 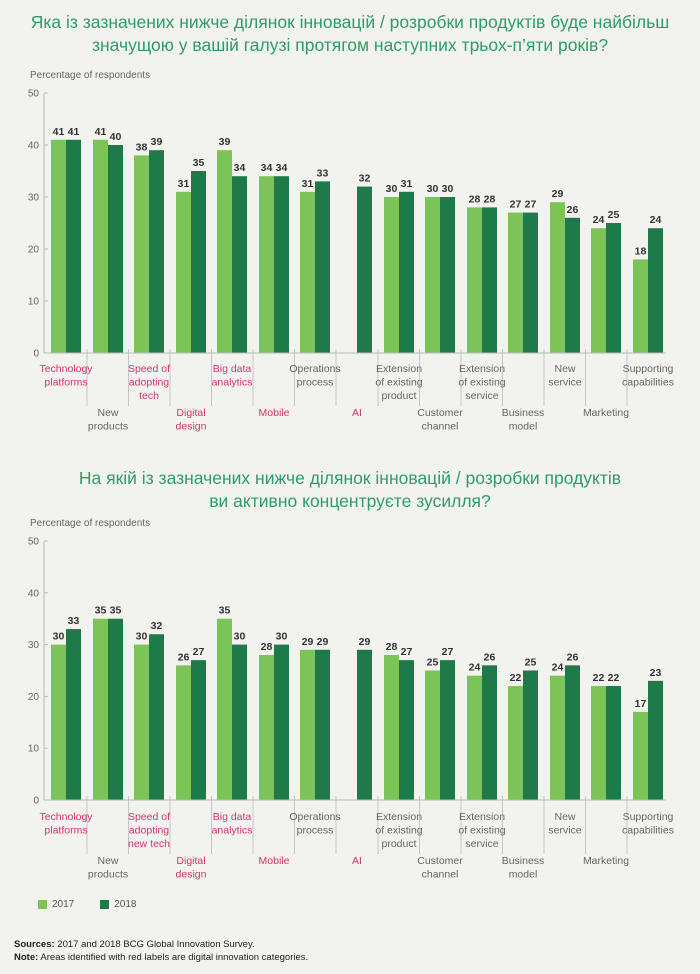 I want to click on chart1-category-label-line: design, so click(x=191, y=427).